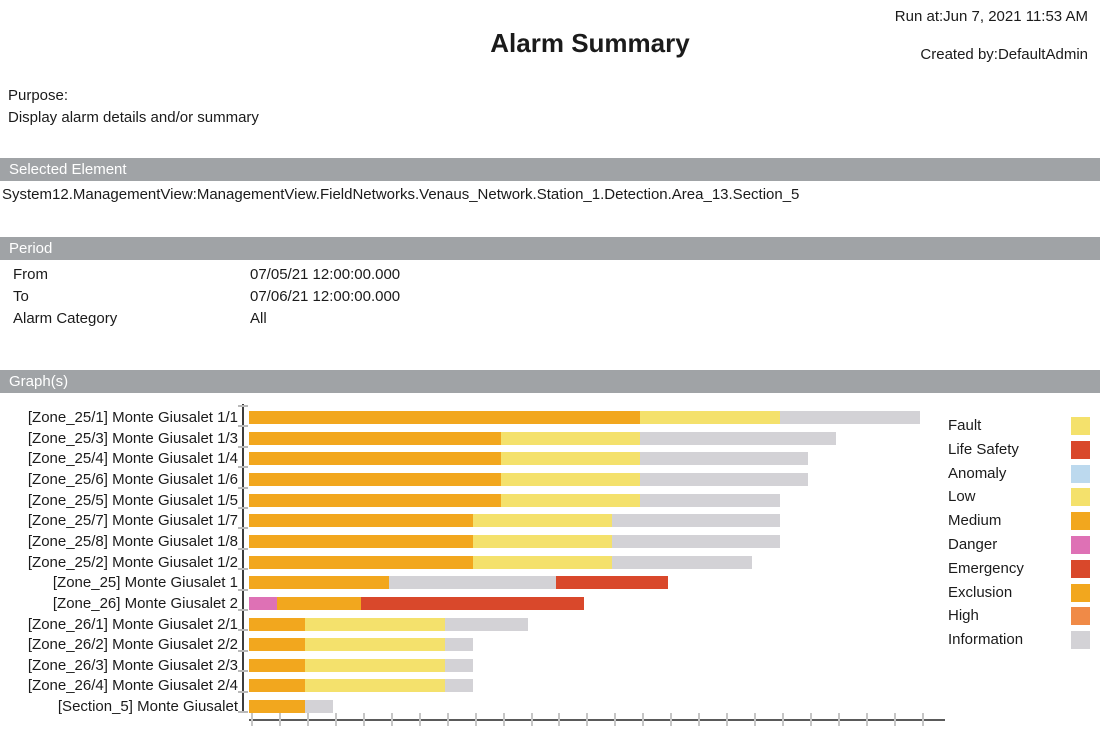  Describe the element at coordinates (263, 603) in the screenshot. I see `bar-segment-danger` at that location.